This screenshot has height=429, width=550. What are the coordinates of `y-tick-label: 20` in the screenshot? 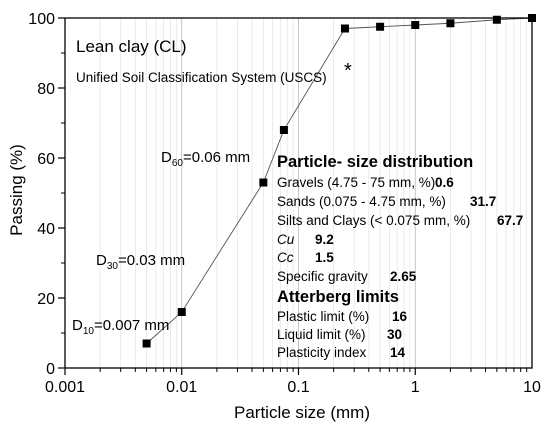 It's located at (46, 299).